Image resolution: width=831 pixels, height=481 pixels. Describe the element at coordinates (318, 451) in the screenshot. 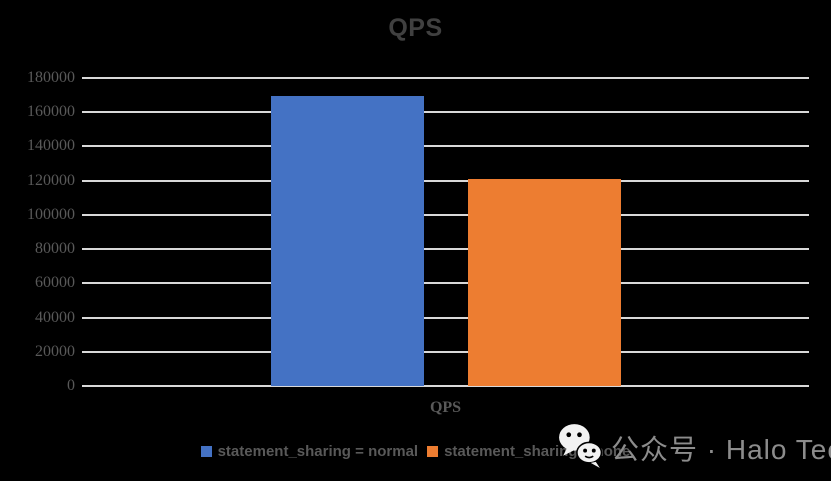

I see `legend-label: statement_sharing = normal` at that location.